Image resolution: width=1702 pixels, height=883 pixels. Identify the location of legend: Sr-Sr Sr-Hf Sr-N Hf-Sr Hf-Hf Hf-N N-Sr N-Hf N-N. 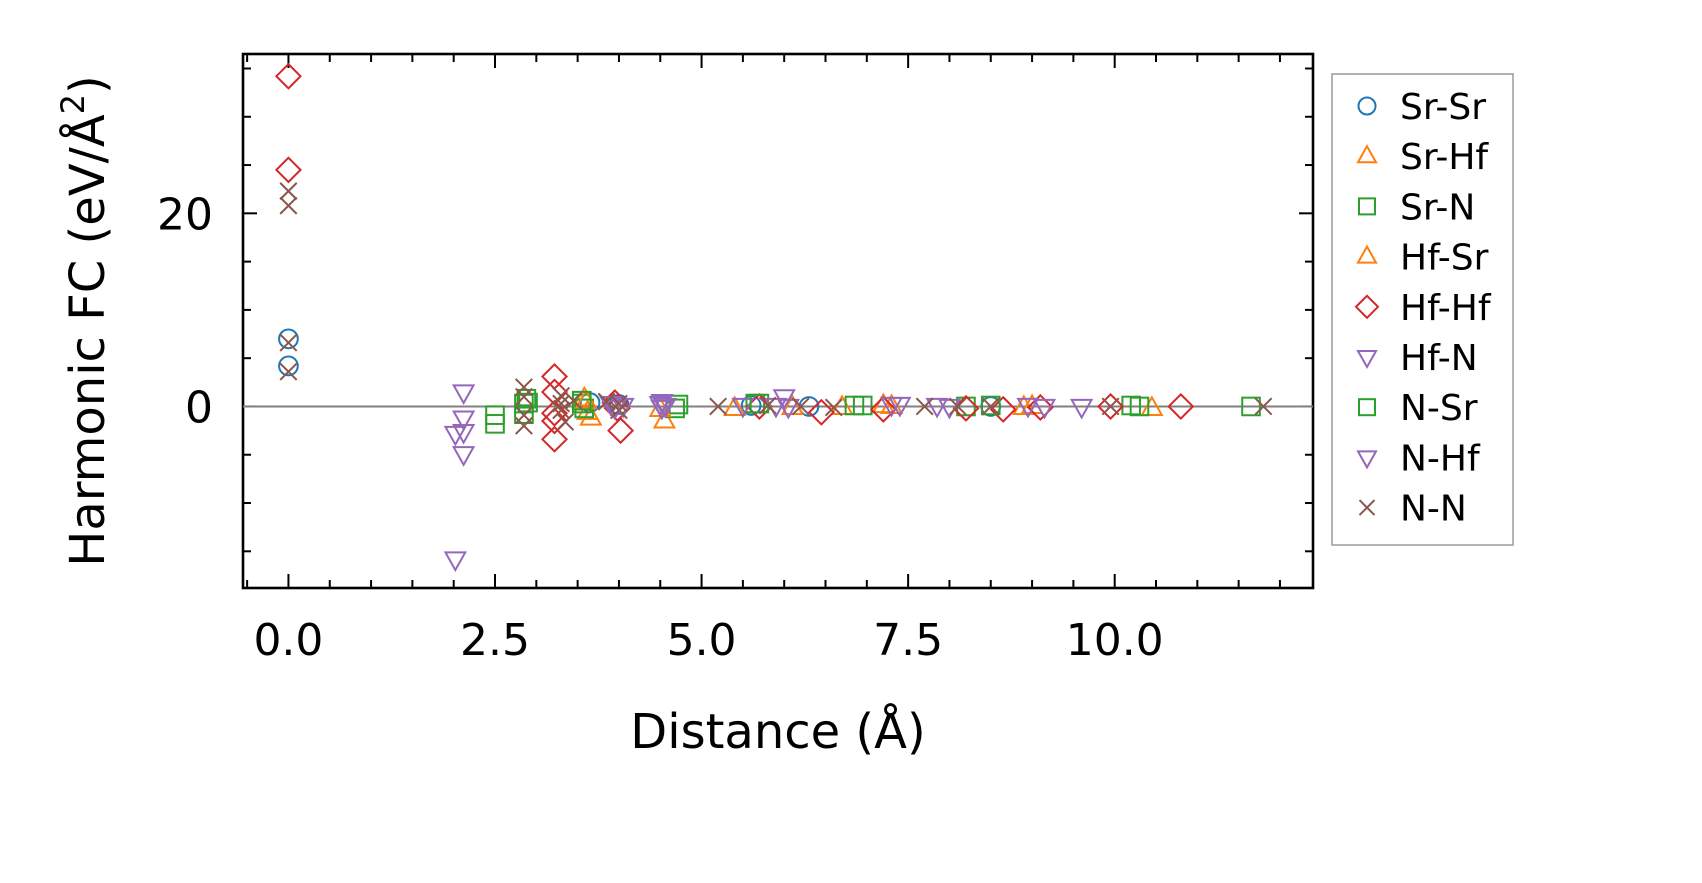
(1422, 309).